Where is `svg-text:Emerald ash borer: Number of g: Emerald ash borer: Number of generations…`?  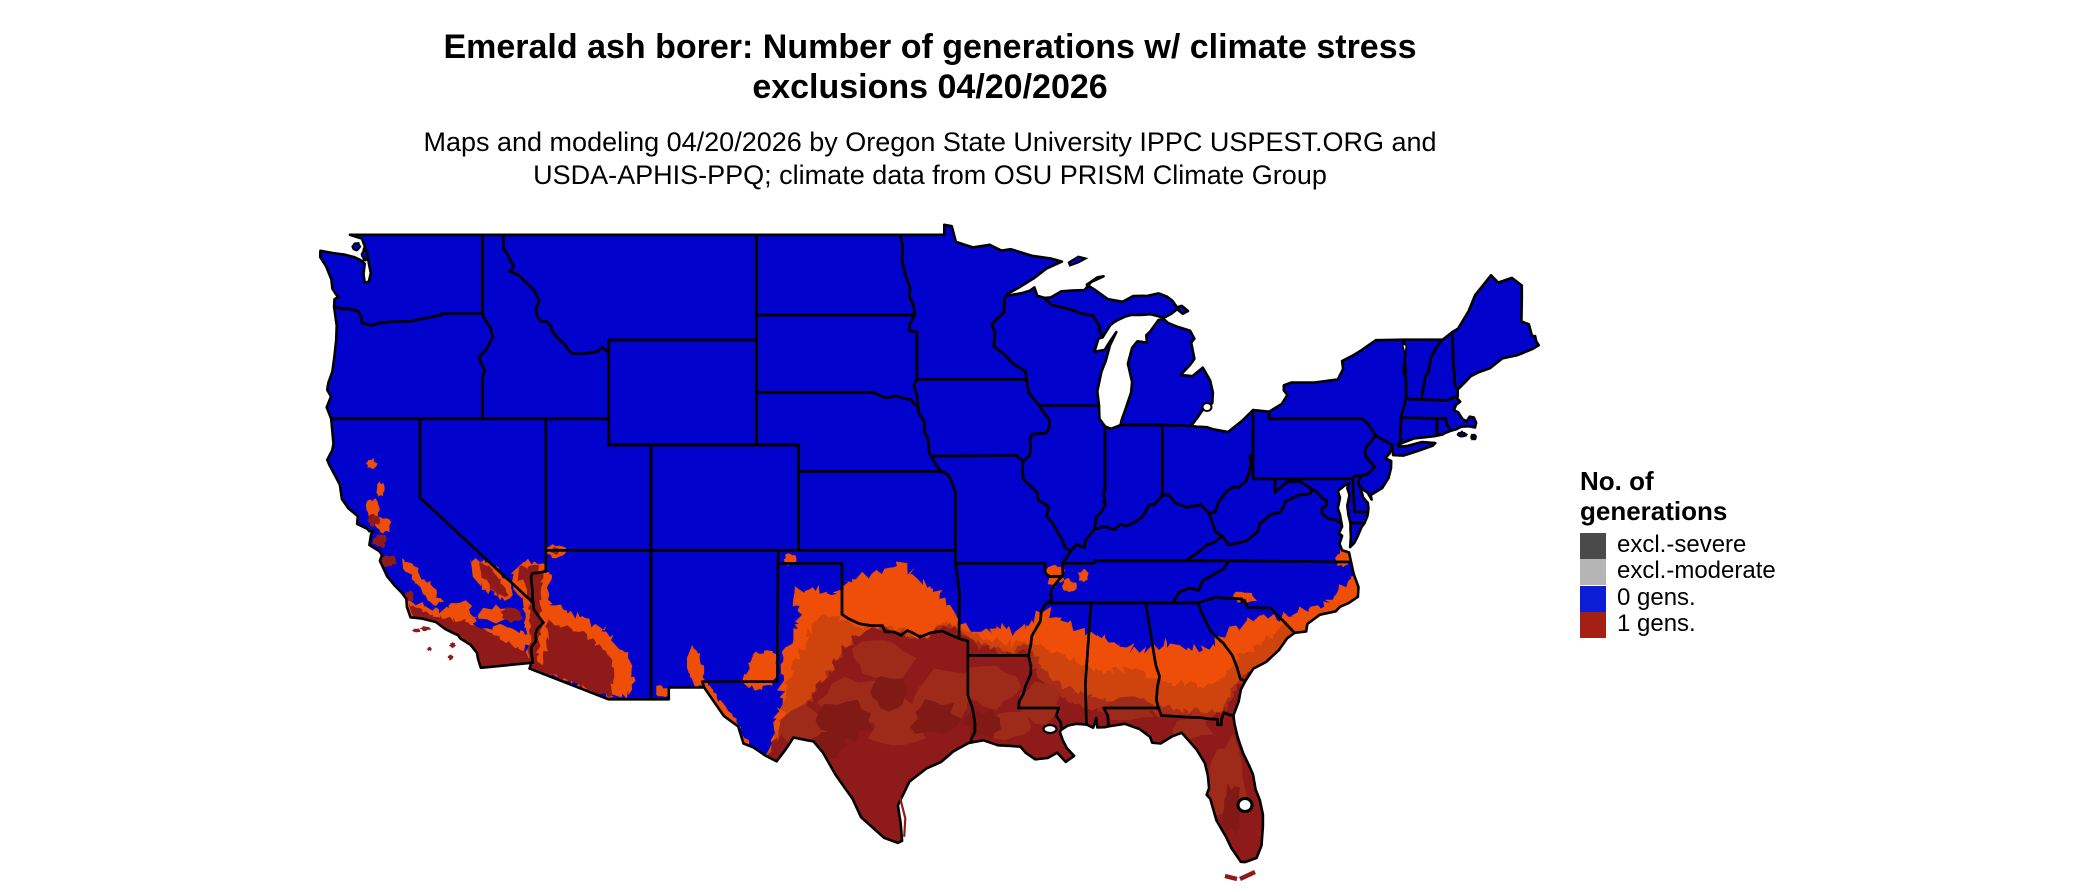
svg-text:Emerald ash borer: Number of g: Emerald ash borer: Number of generations… is located at coordinates (929, 47).